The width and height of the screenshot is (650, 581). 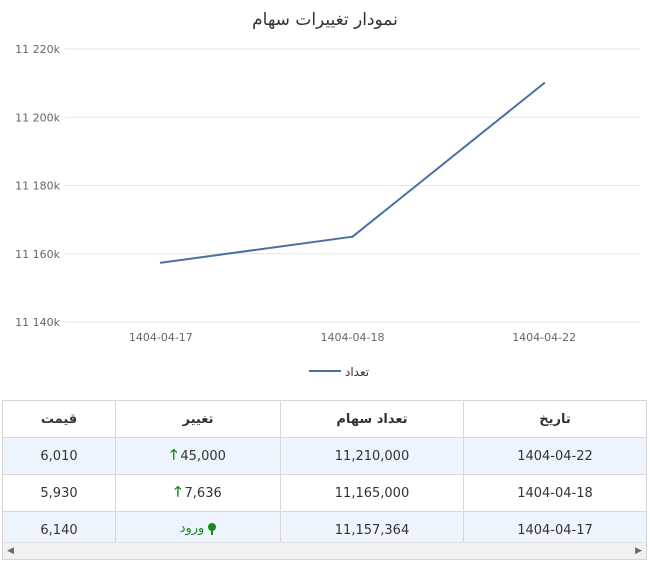 I want to click on cell-shares: 11,210,000, so click(x=372, y=456).